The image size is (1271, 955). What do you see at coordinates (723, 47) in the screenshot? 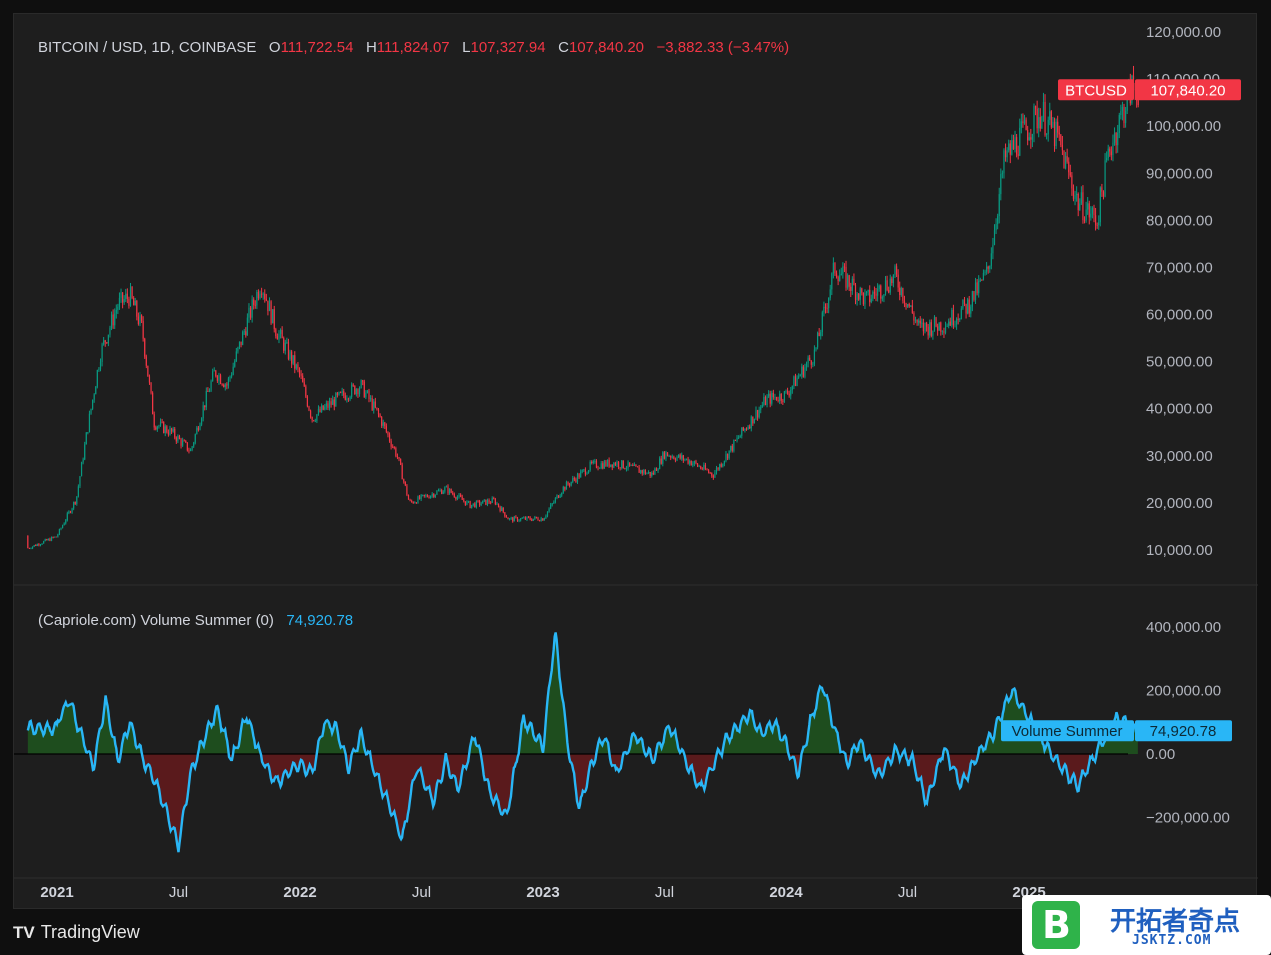
I see `change-value: −3,882.33 (−3.47%)` at bounding box center [723, 47].